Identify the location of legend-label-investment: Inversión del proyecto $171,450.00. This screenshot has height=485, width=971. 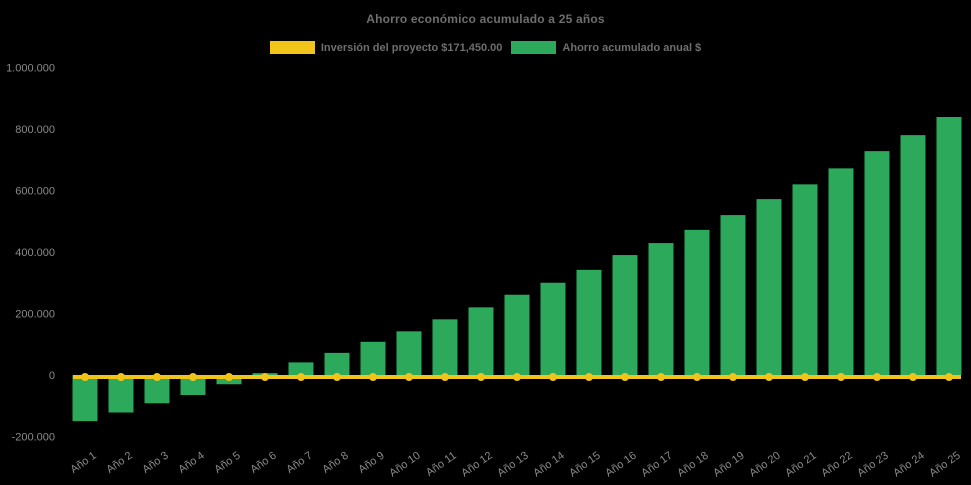
(411, 47).